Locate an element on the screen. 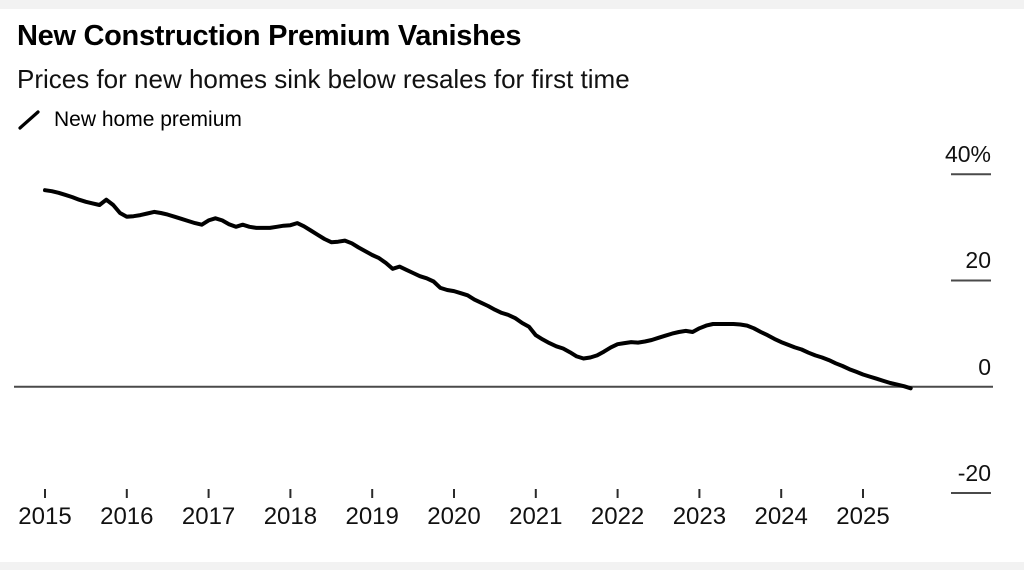 This screenshot has width=1024, height=570. x-axis-label: 2017 is located at coordinates (208, 516).